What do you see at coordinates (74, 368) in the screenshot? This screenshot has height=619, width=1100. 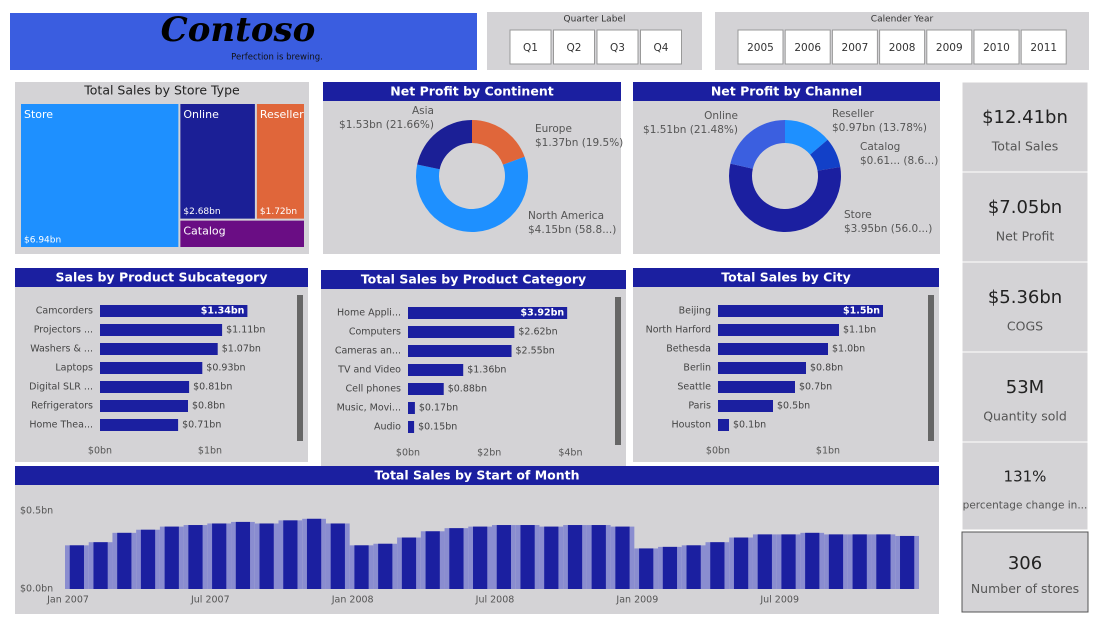 I see `category-label: Laptops` at bounding box center [74, 368].